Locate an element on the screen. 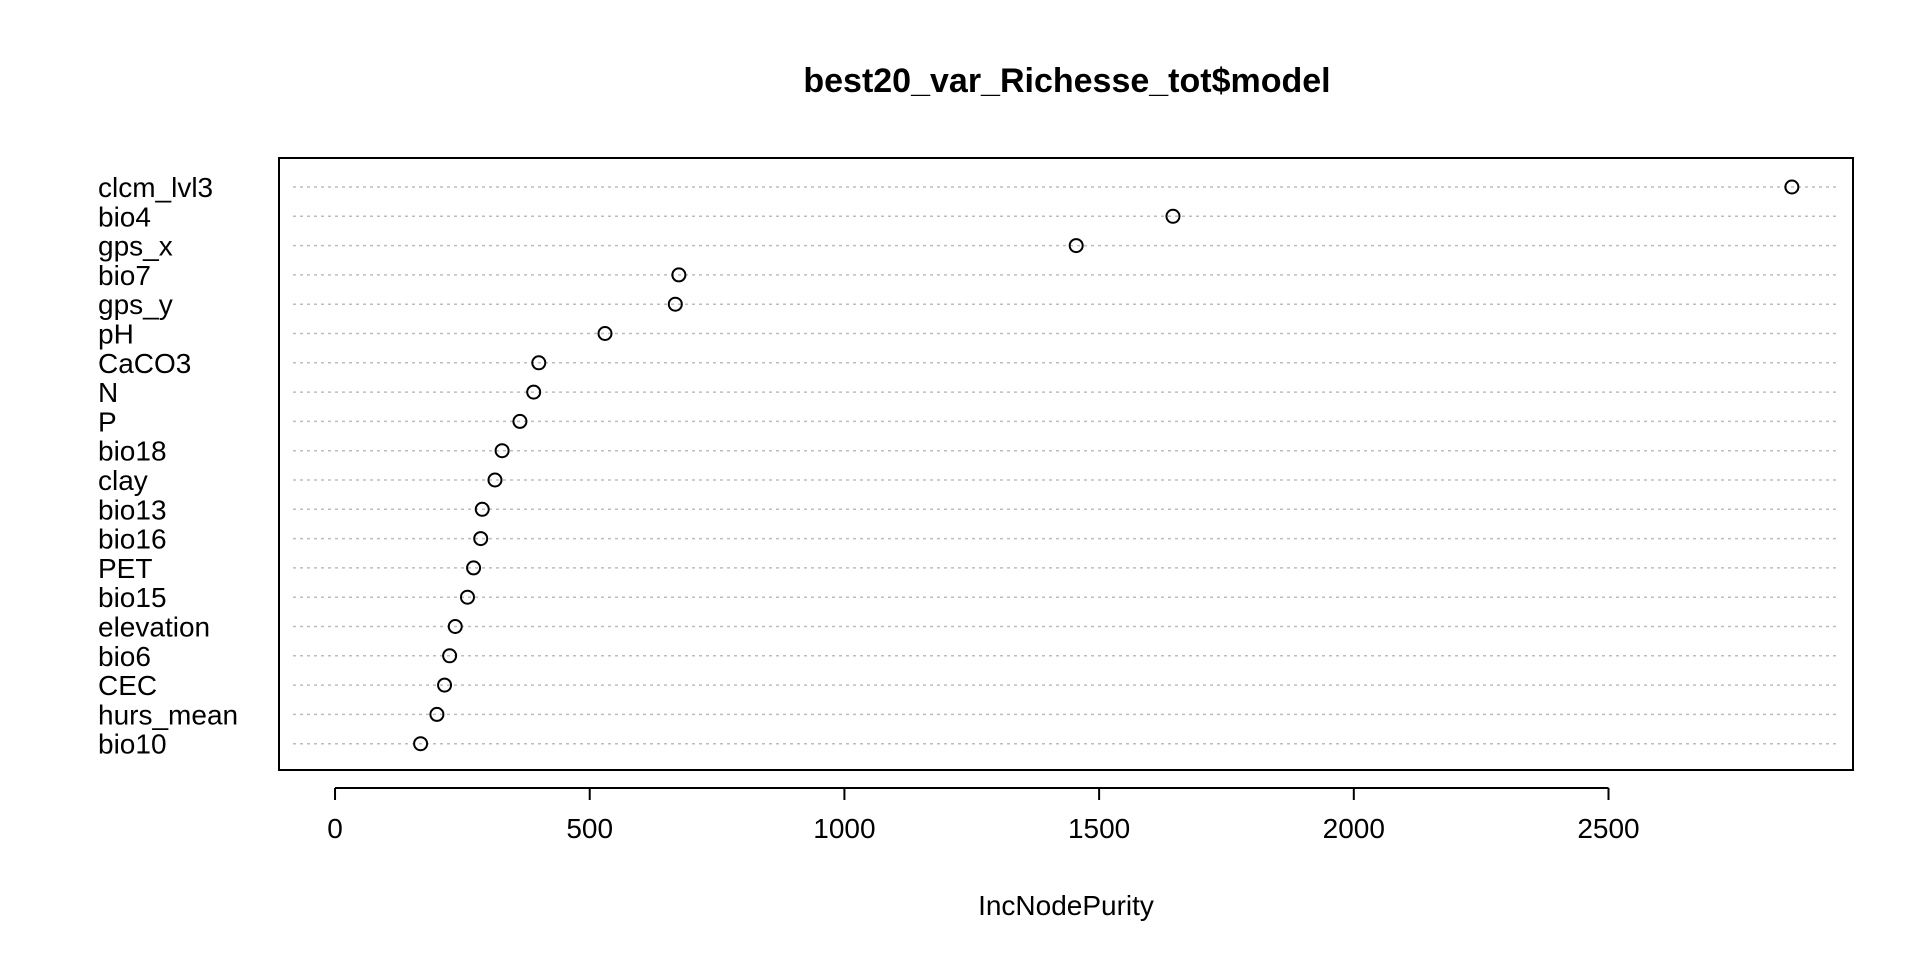  category-label: bio15 is located at coordinates (132, 597).